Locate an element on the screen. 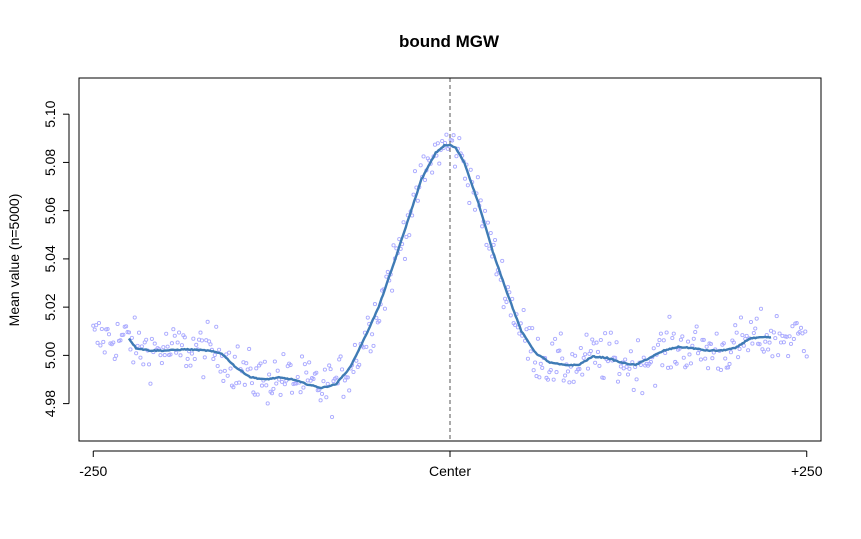  y-tick-label: 5.00 is located at coordinates (50, 355).